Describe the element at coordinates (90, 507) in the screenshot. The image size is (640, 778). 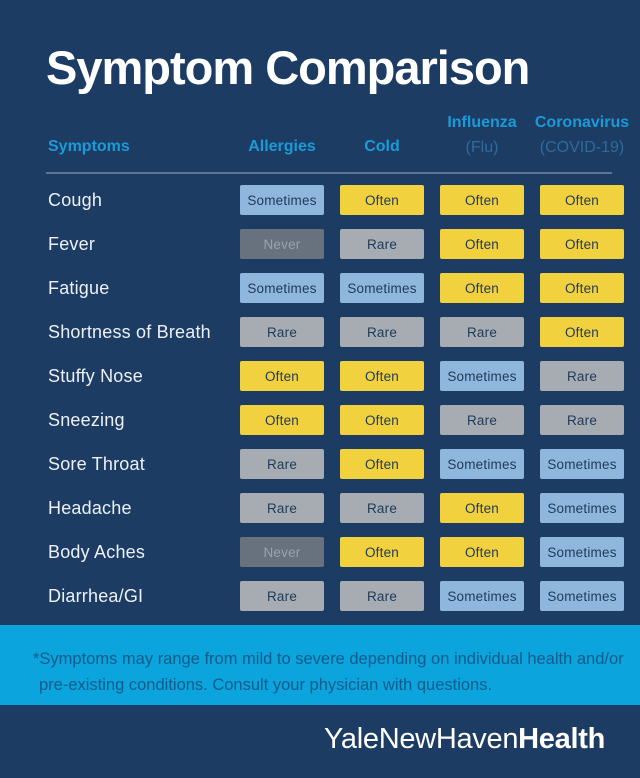
I see `symptom-label: Headache` at that location.